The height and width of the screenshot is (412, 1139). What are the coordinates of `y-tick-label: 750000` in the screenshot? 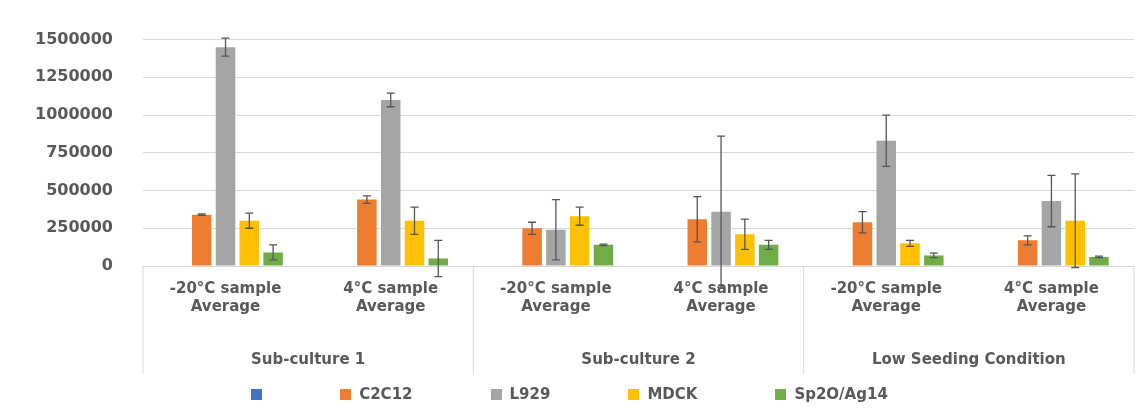 It's located at (79, 151).